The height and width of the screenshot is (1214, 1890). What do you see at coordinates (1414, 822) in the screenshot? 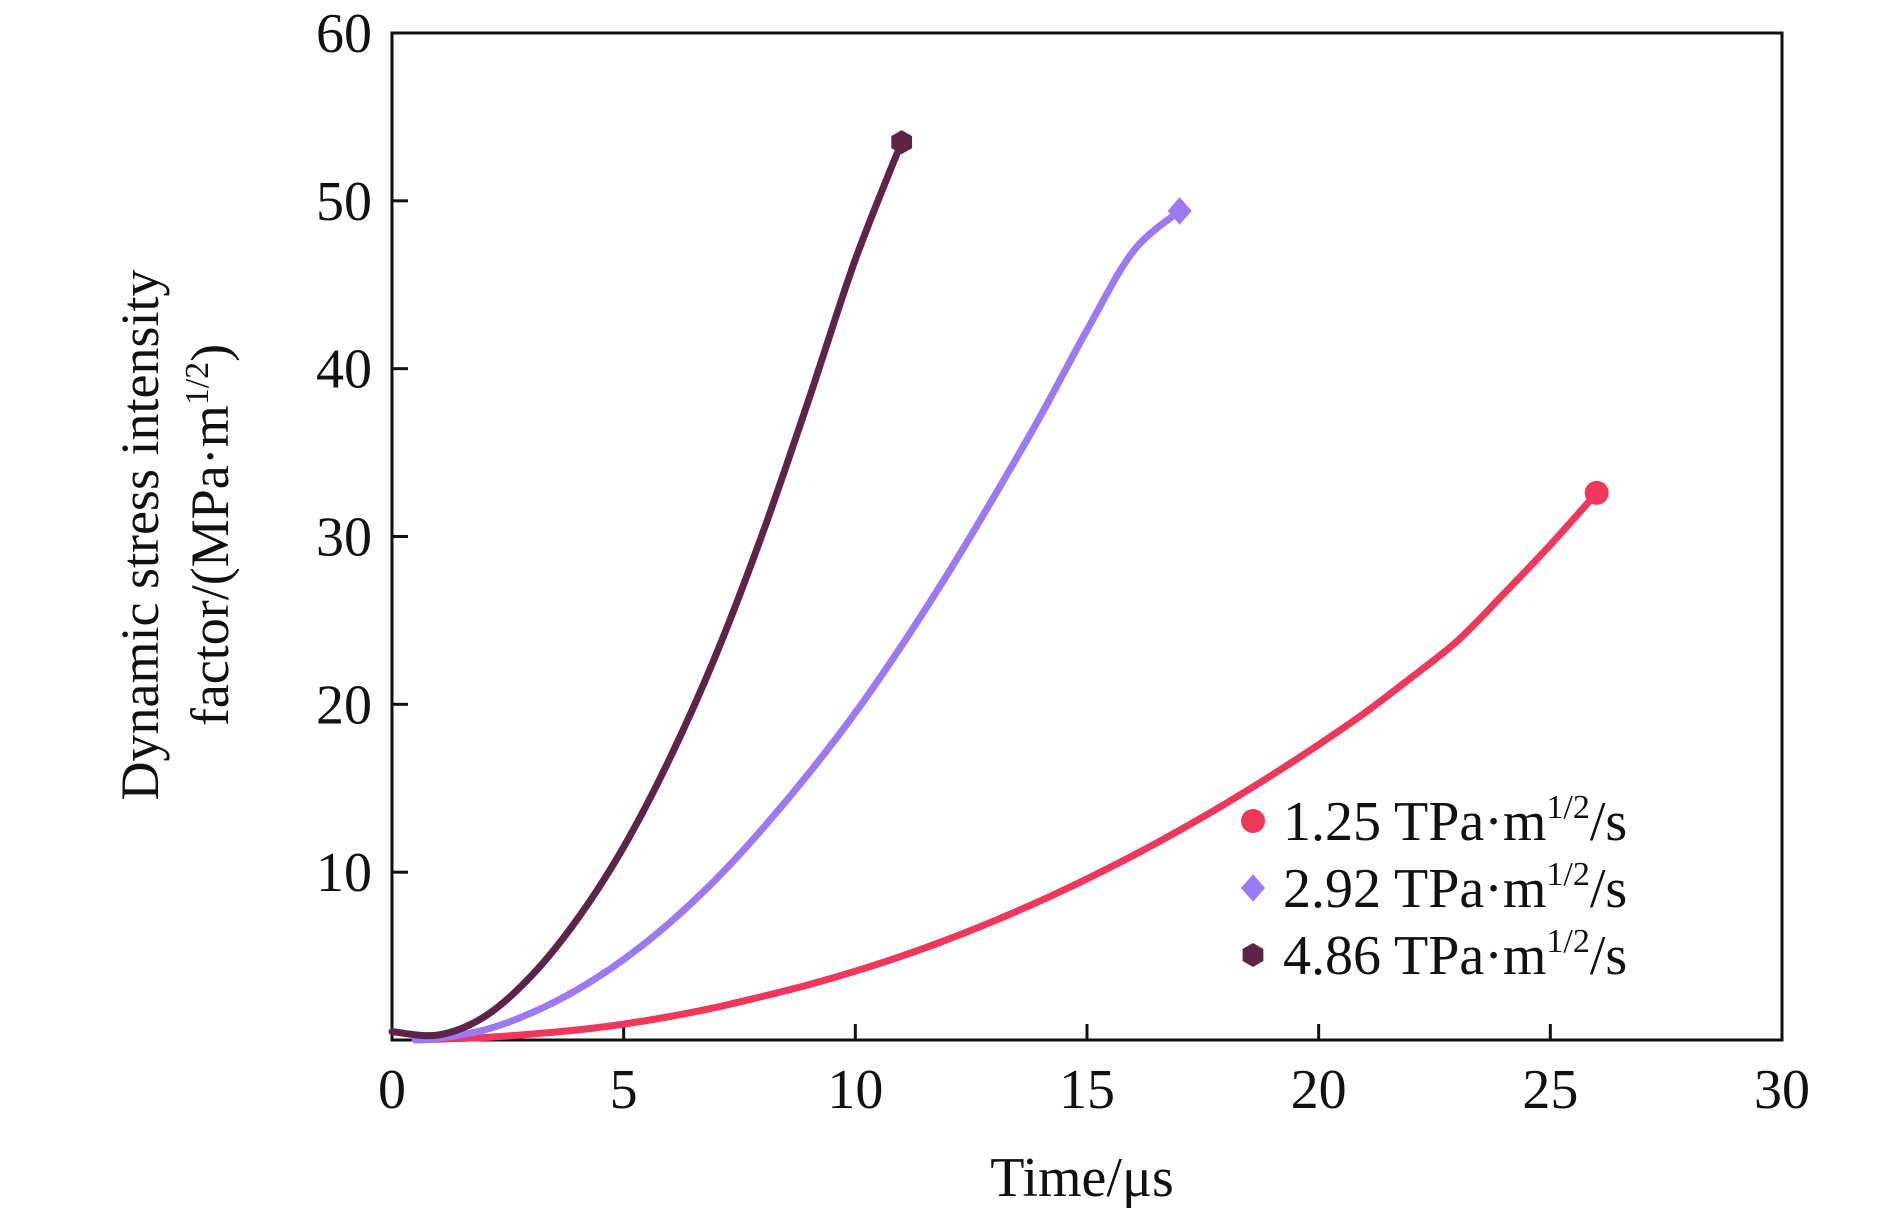
I see `legend-label-base: 1.25 TPa·m` at bounding box center [1414, 822].